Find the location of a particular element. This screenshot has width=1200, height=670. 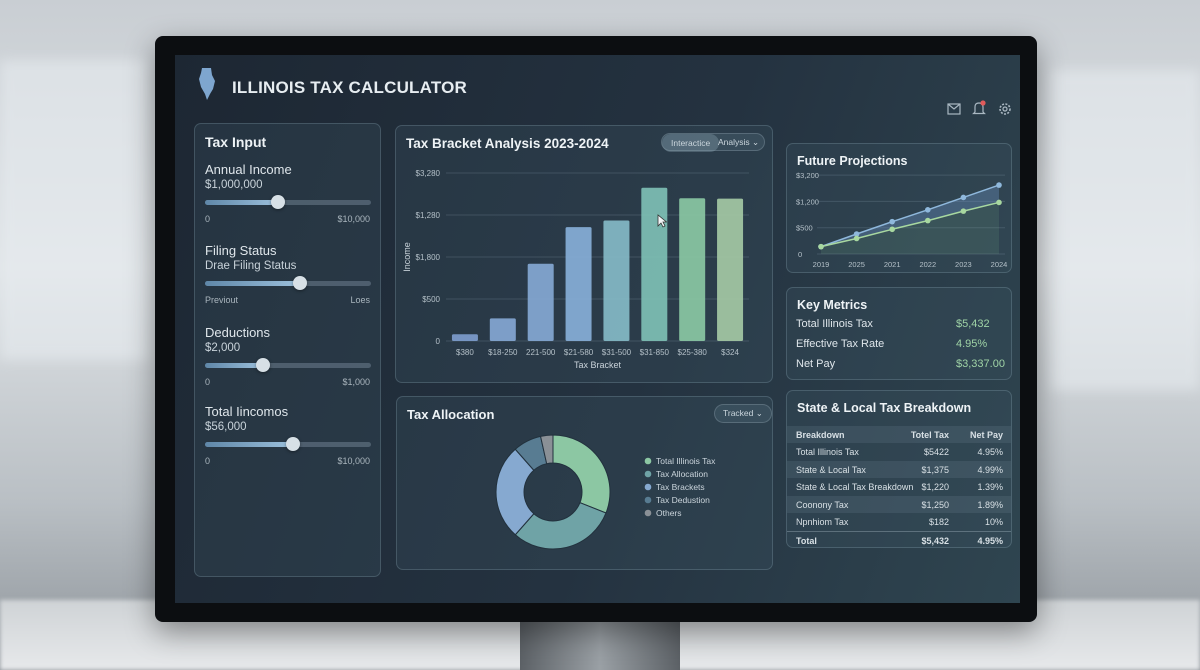

x-tick-label: 221-500 is located at coordinates (541, 352).